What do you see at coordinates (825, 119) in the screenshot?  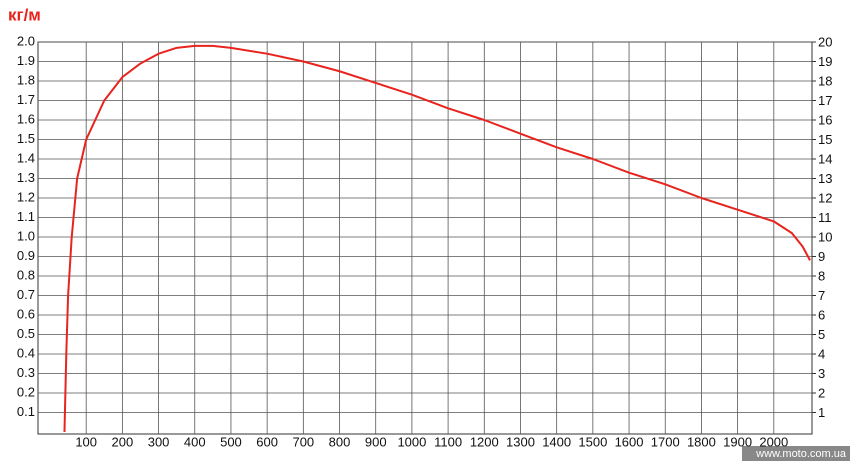 I see `y2-tick-label: 16` at bounding box center [825, 119].